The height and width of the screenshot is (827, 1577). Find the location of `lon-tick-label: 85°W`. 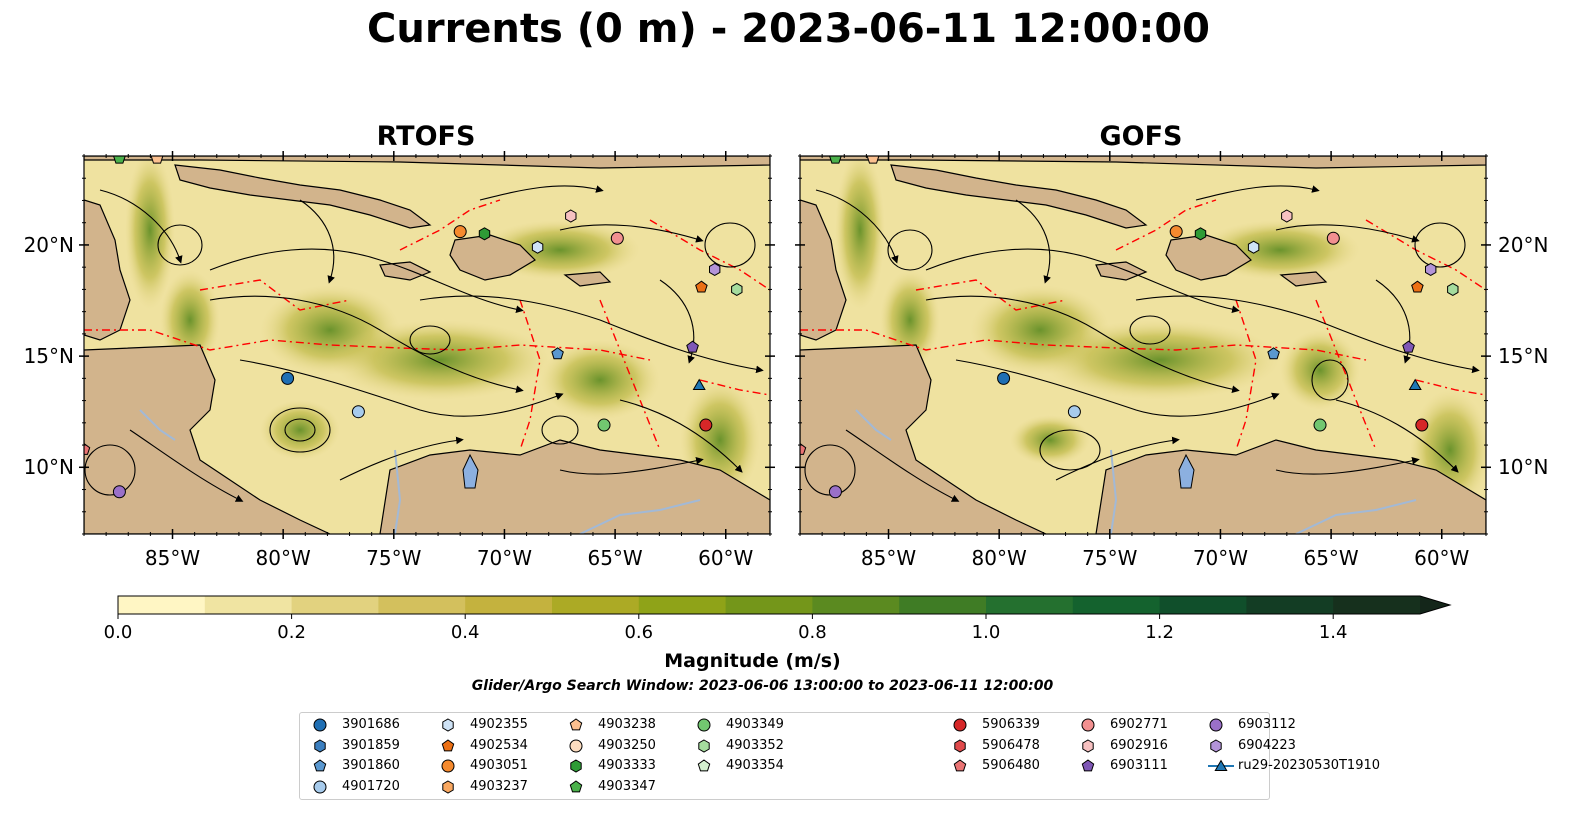

lon-tick-label: 85°W is located at coordinates (888, 558).